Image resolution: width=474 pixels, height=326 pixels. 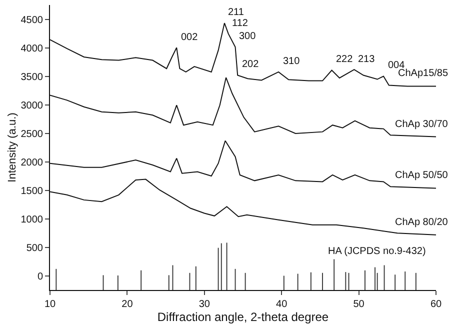 What do you see at coordinates (32, 134) in the screenshot?
I see `y-tick-label: 2500` at bounding box center [32, 134].